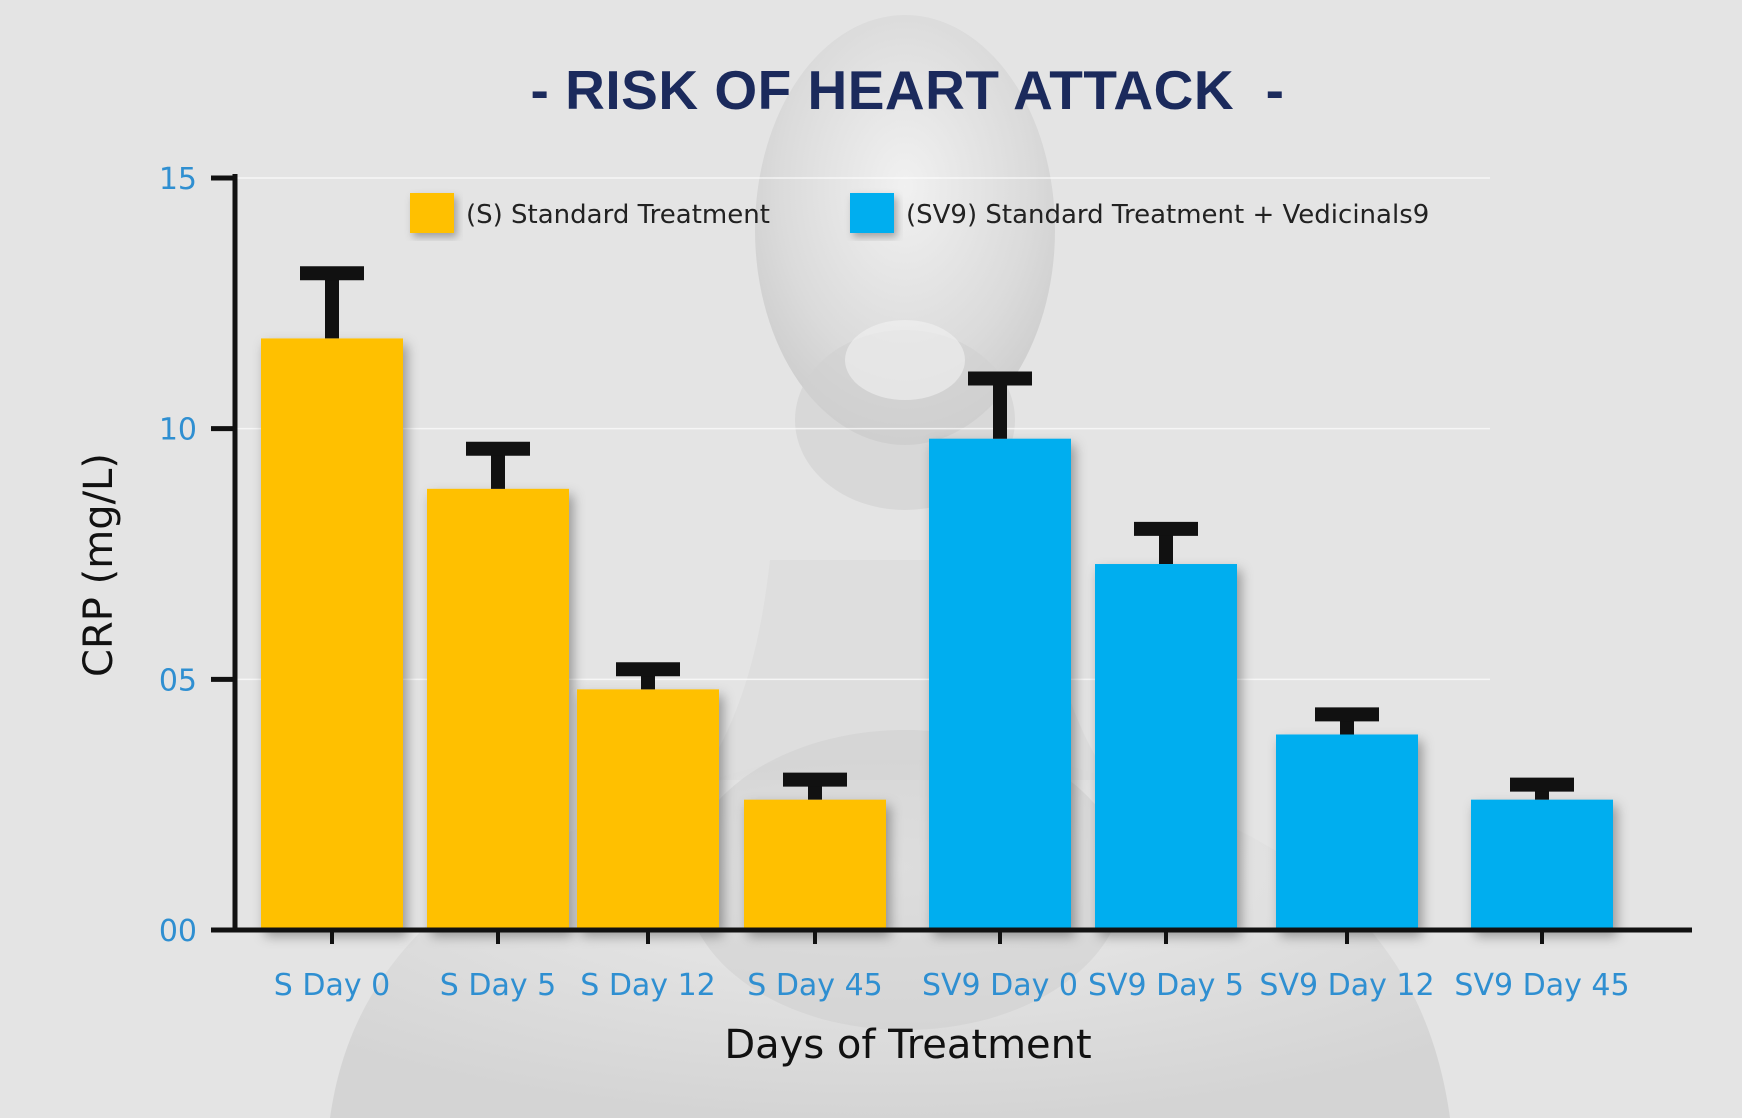 The width and height of the screenshot is (1742, 1118). Describe the element at coordinates (178, 430) in the screenshot. I see `y-tick-label: 10` at that location.